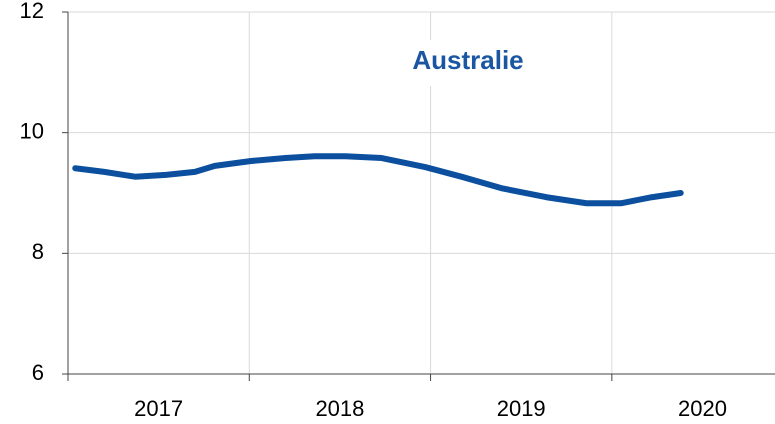 This screenshot has height=424, width=775. I want to click on x-tick-label: 2017, so click(158, 408).